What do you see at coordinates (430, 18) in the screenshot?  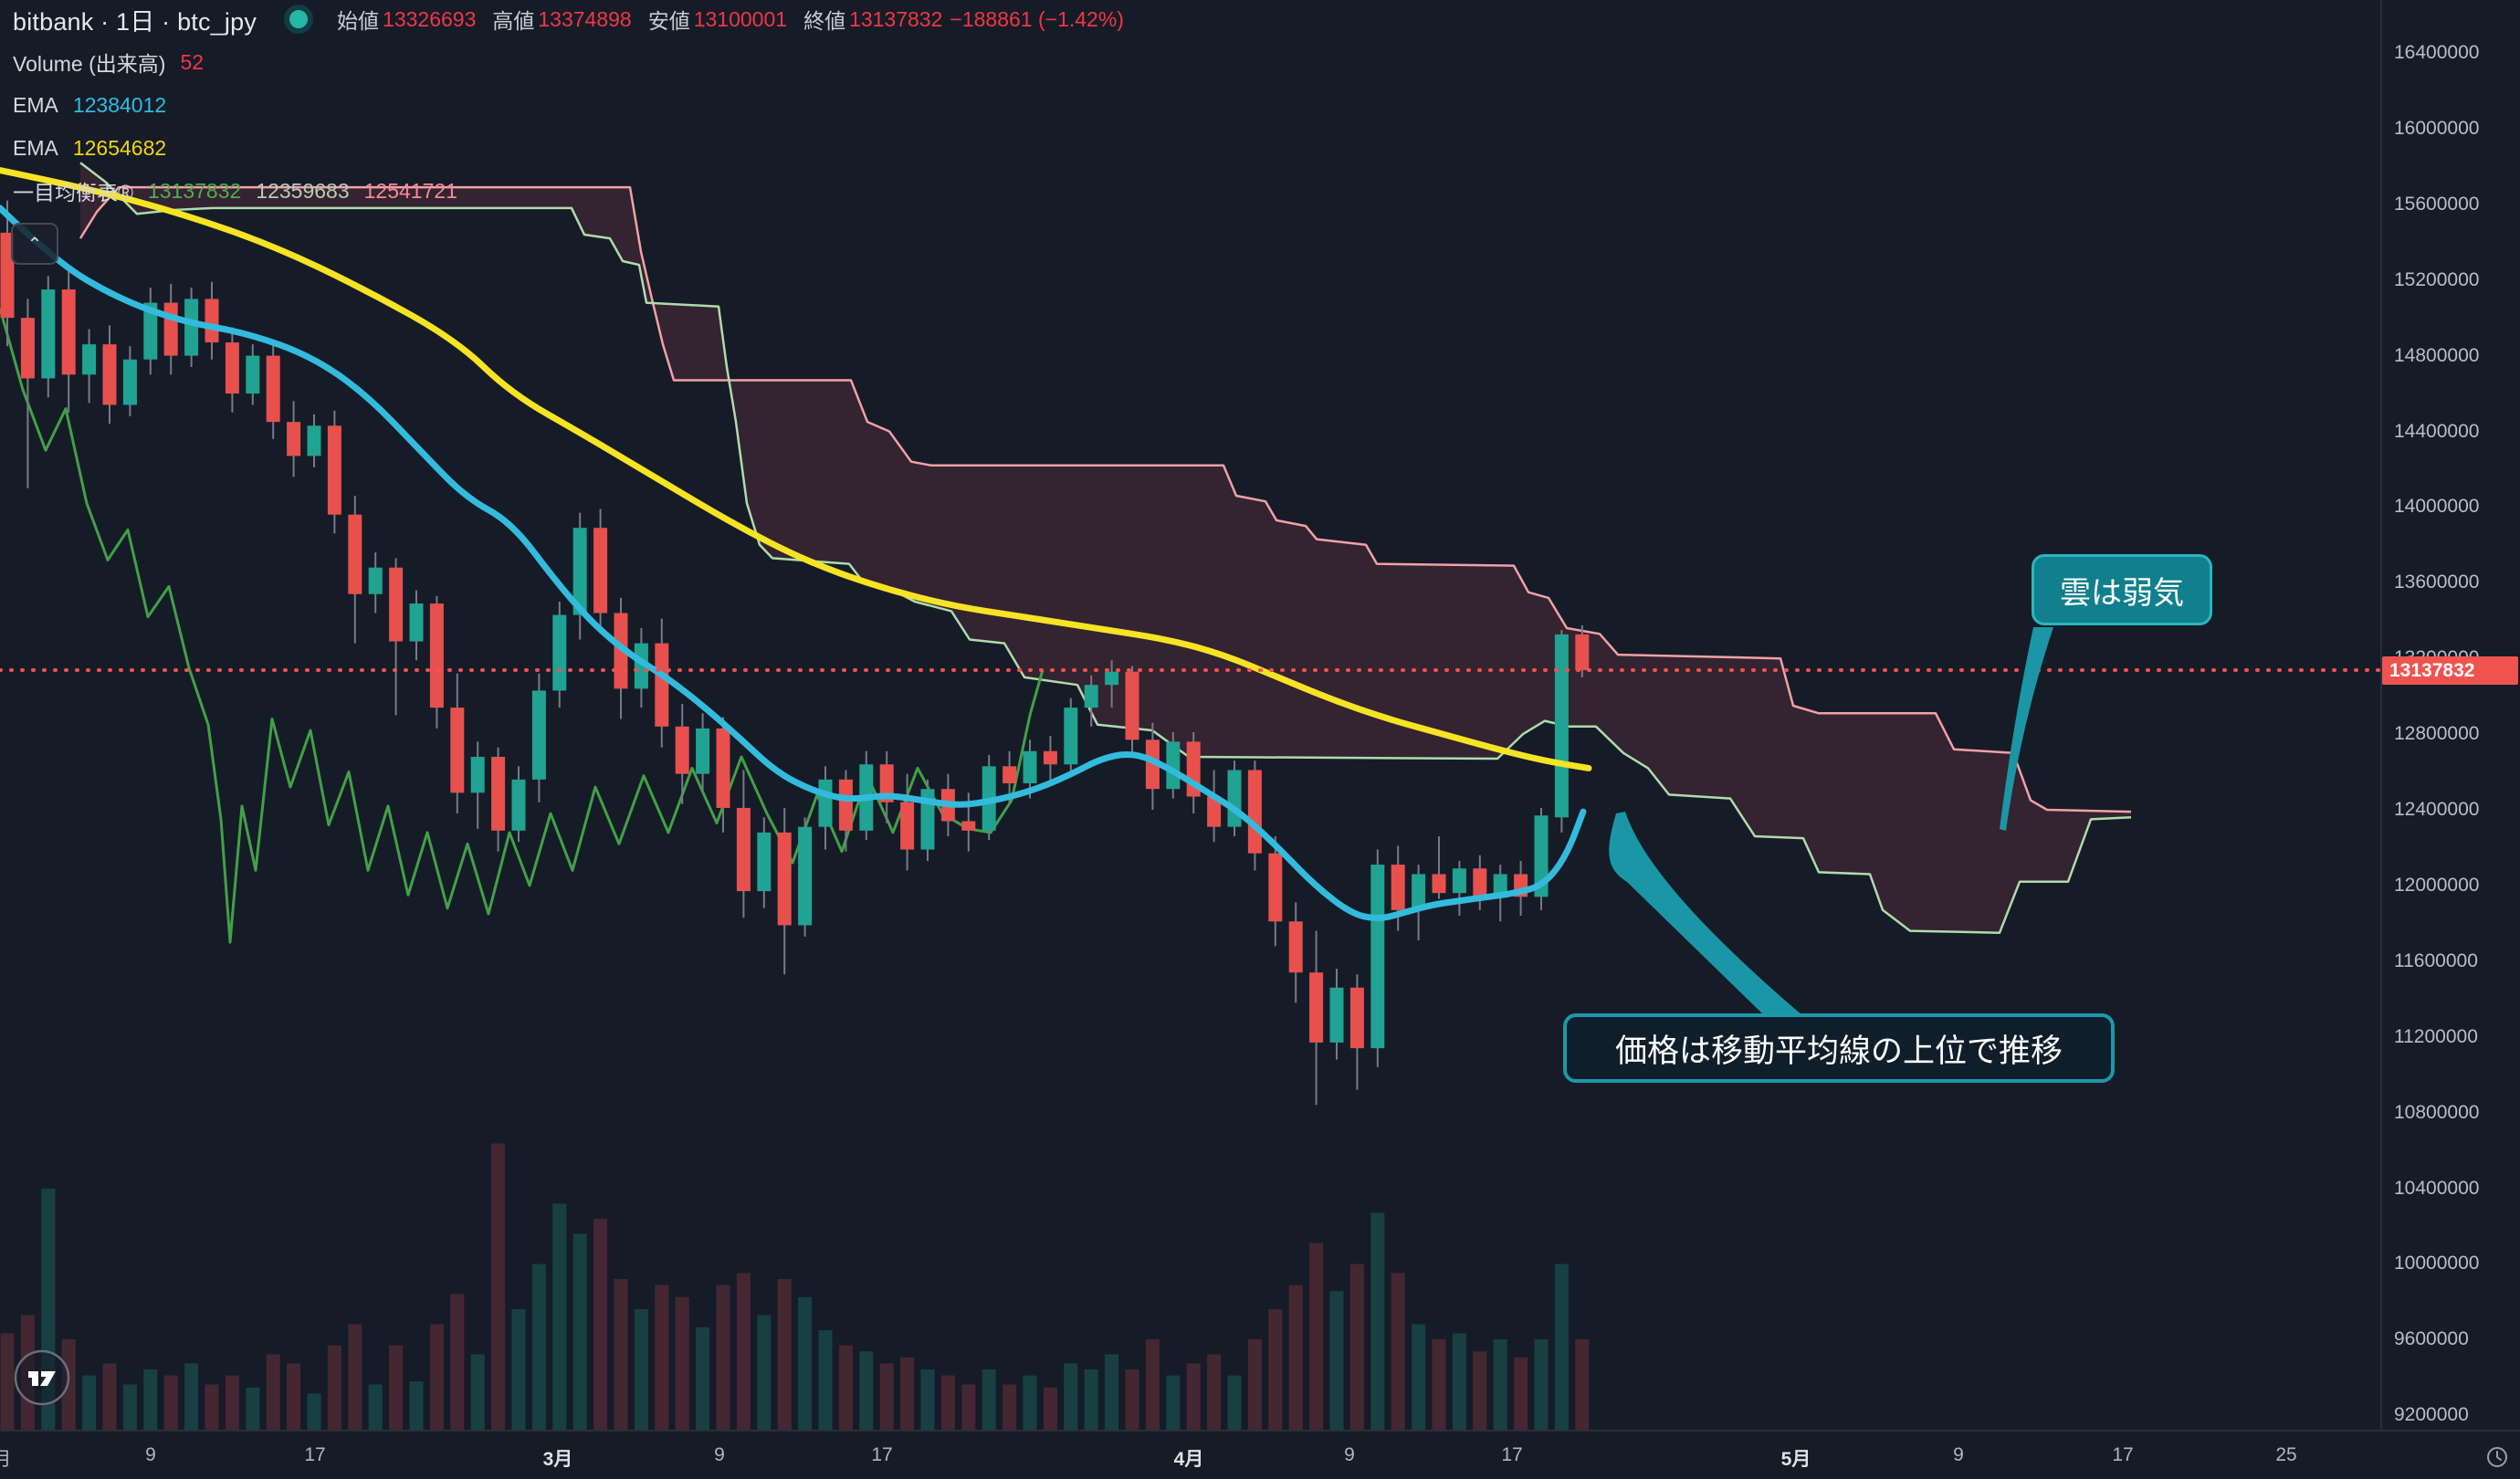 I see `open-value: 13326693` at bounding box center [430, 18].